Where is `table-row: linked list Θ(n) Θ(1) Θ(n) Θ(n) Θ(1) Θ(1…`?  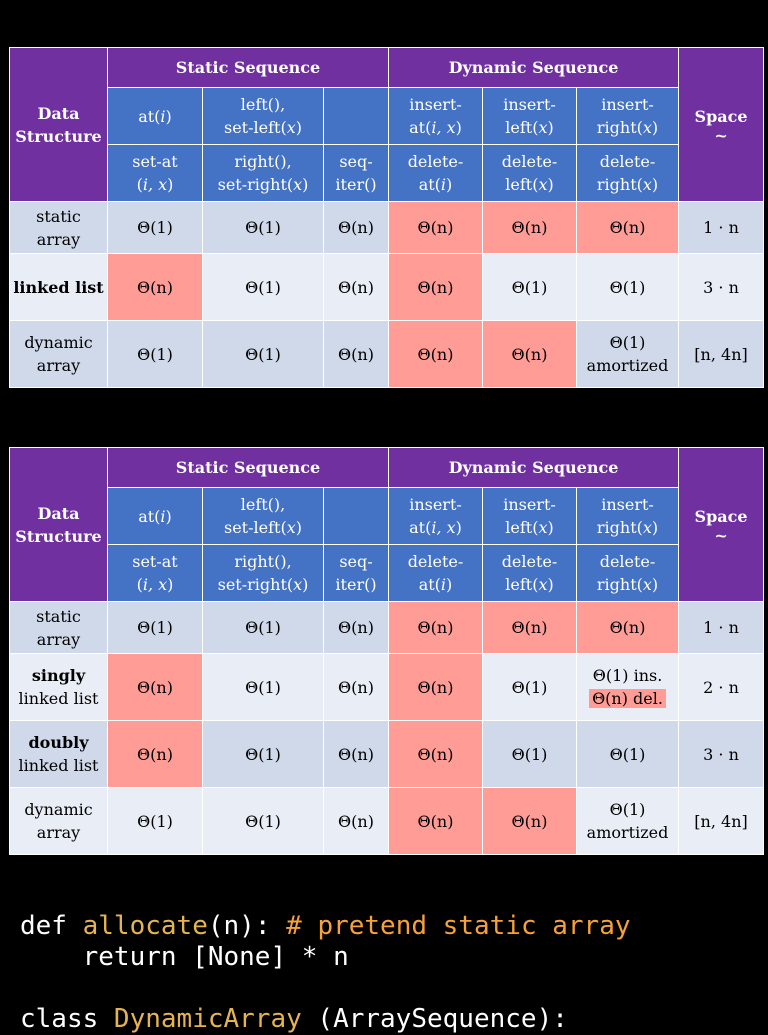 table-row: linked list Θ(n) Θ(1) Θ(n) Θ(n) Θ(1) Θ(1… is located at coordinates (387, 287).